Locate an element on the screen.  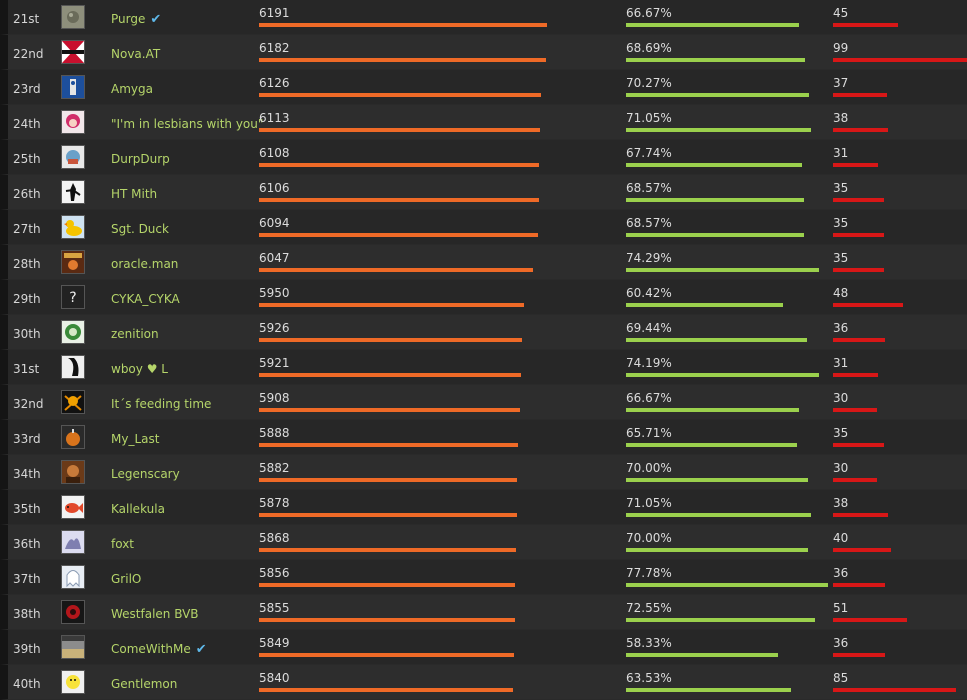
player-name-text: HT Mith is located at coordinates (134, 194).